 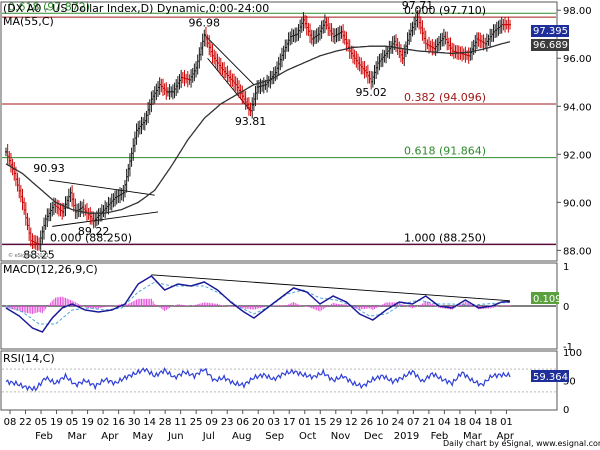 What do you see at coordinates (366, 422) in the screenshot?
I see `x-tick-label: 26` at bounding box center [366, 422].